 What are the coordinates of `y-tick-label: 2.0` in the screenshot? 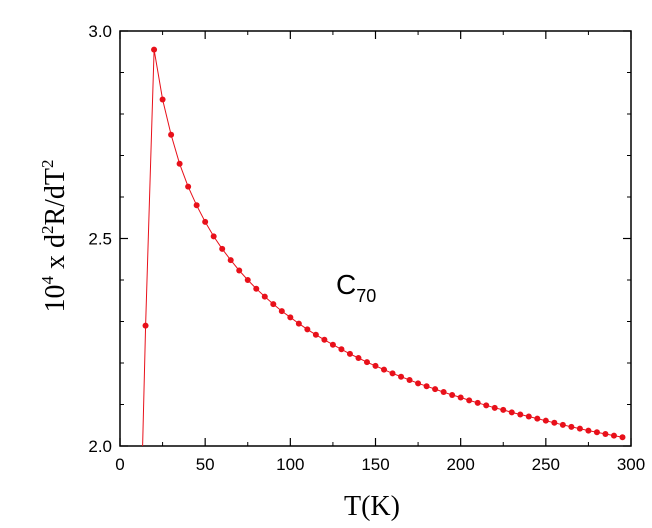 It's located at (100, 446).